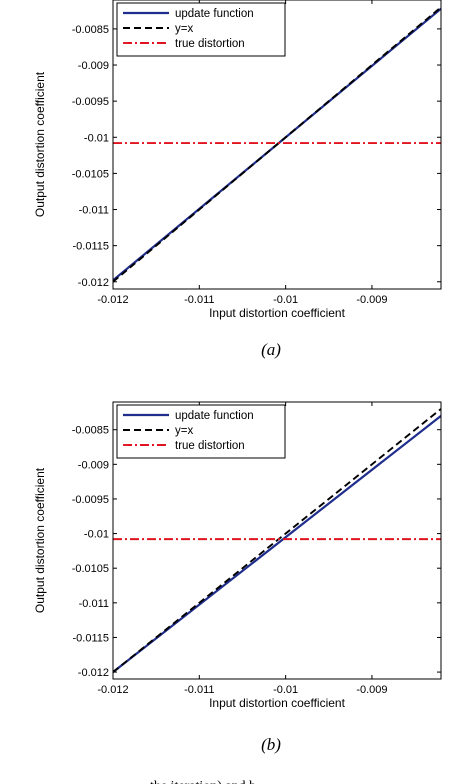 The height and width of the screenshot is (784, 474). Describe the element at coordinates (203, 781) in the screenshot. I see `page-text-fragment: the iteration) and b` at that location.